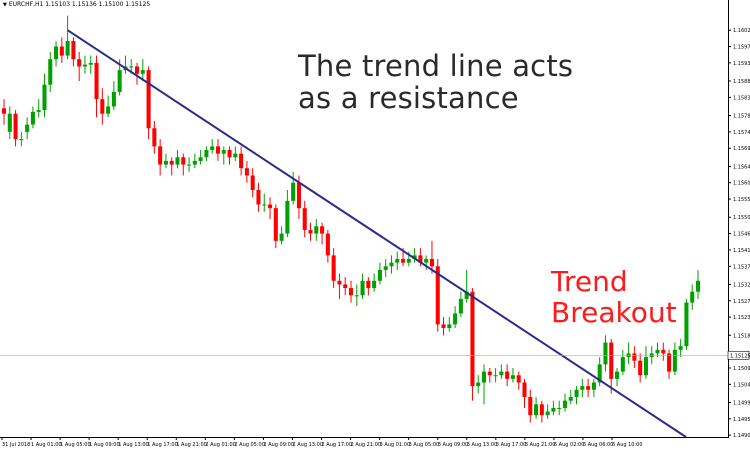 The width and height of the screenshot is (750, 450). What do you see at coordinates (741, 64) in the screenshot?
I see `price-tick-label: 1.15930` at bounding box center [741, 64].